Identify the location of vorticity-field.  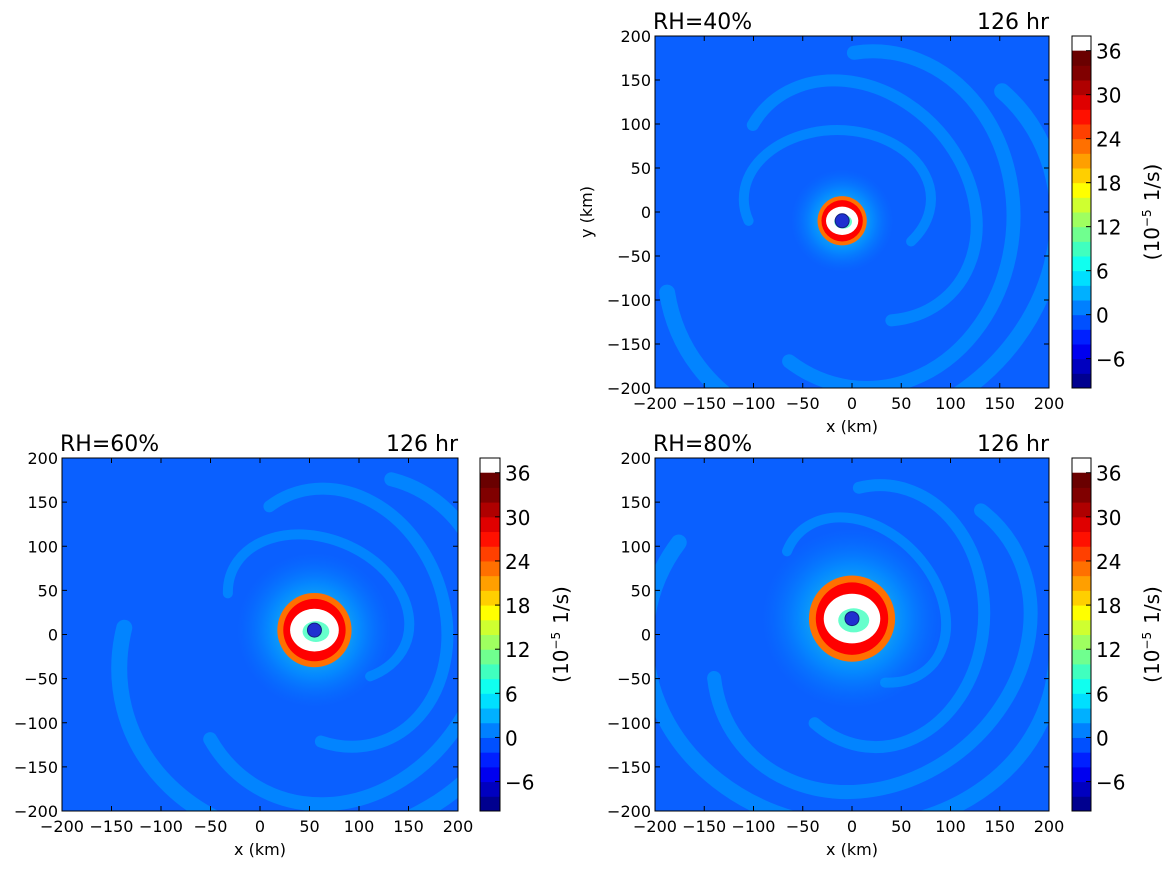
(852, 212).